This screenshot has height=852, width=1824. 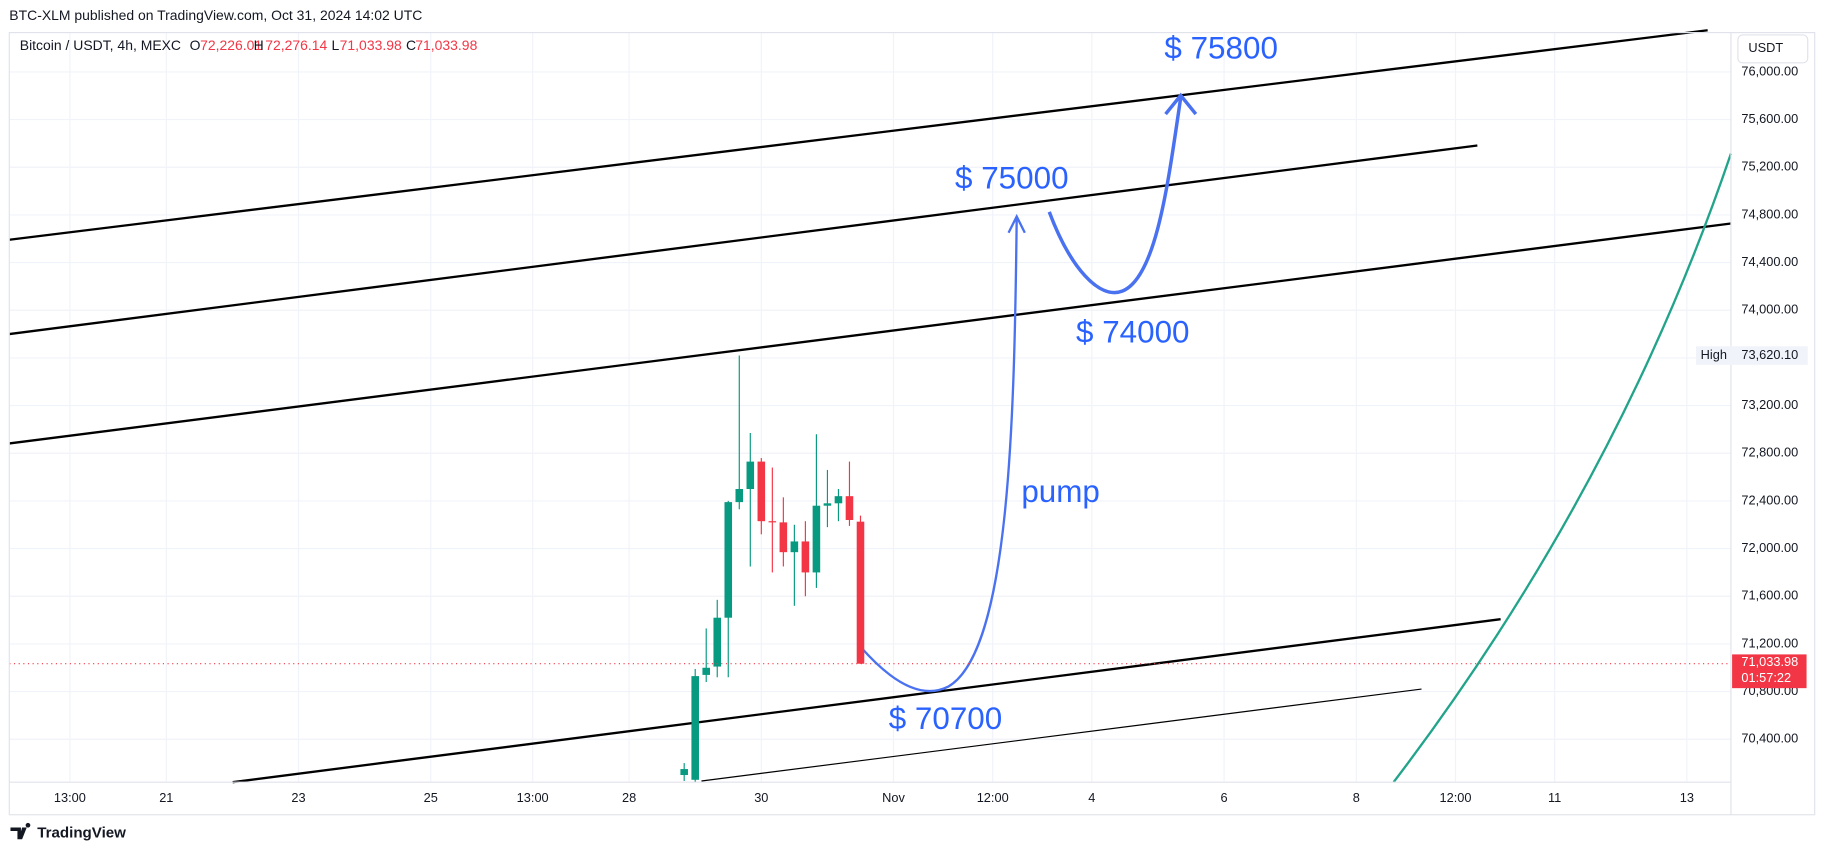 What do you see at coordinates (431, 797) in the screenshot?
I see `x-tick-label: 25` at bounding box center [431, 797].